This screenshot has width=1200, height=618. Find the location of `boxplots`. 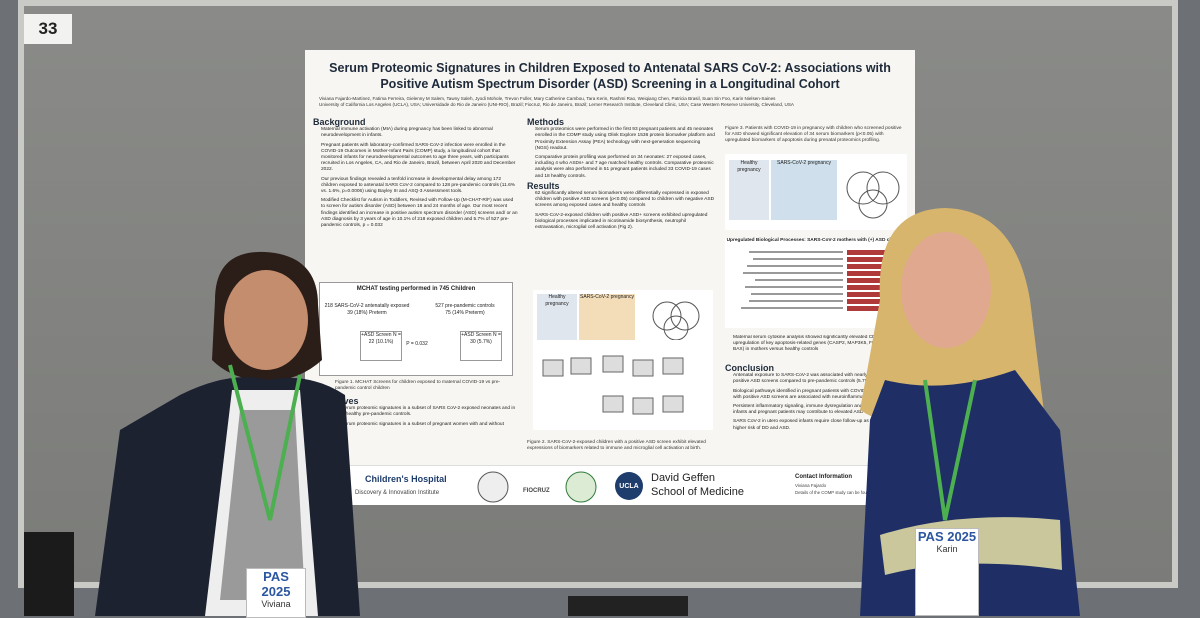

boxplots is located at coordinates (613, 385).